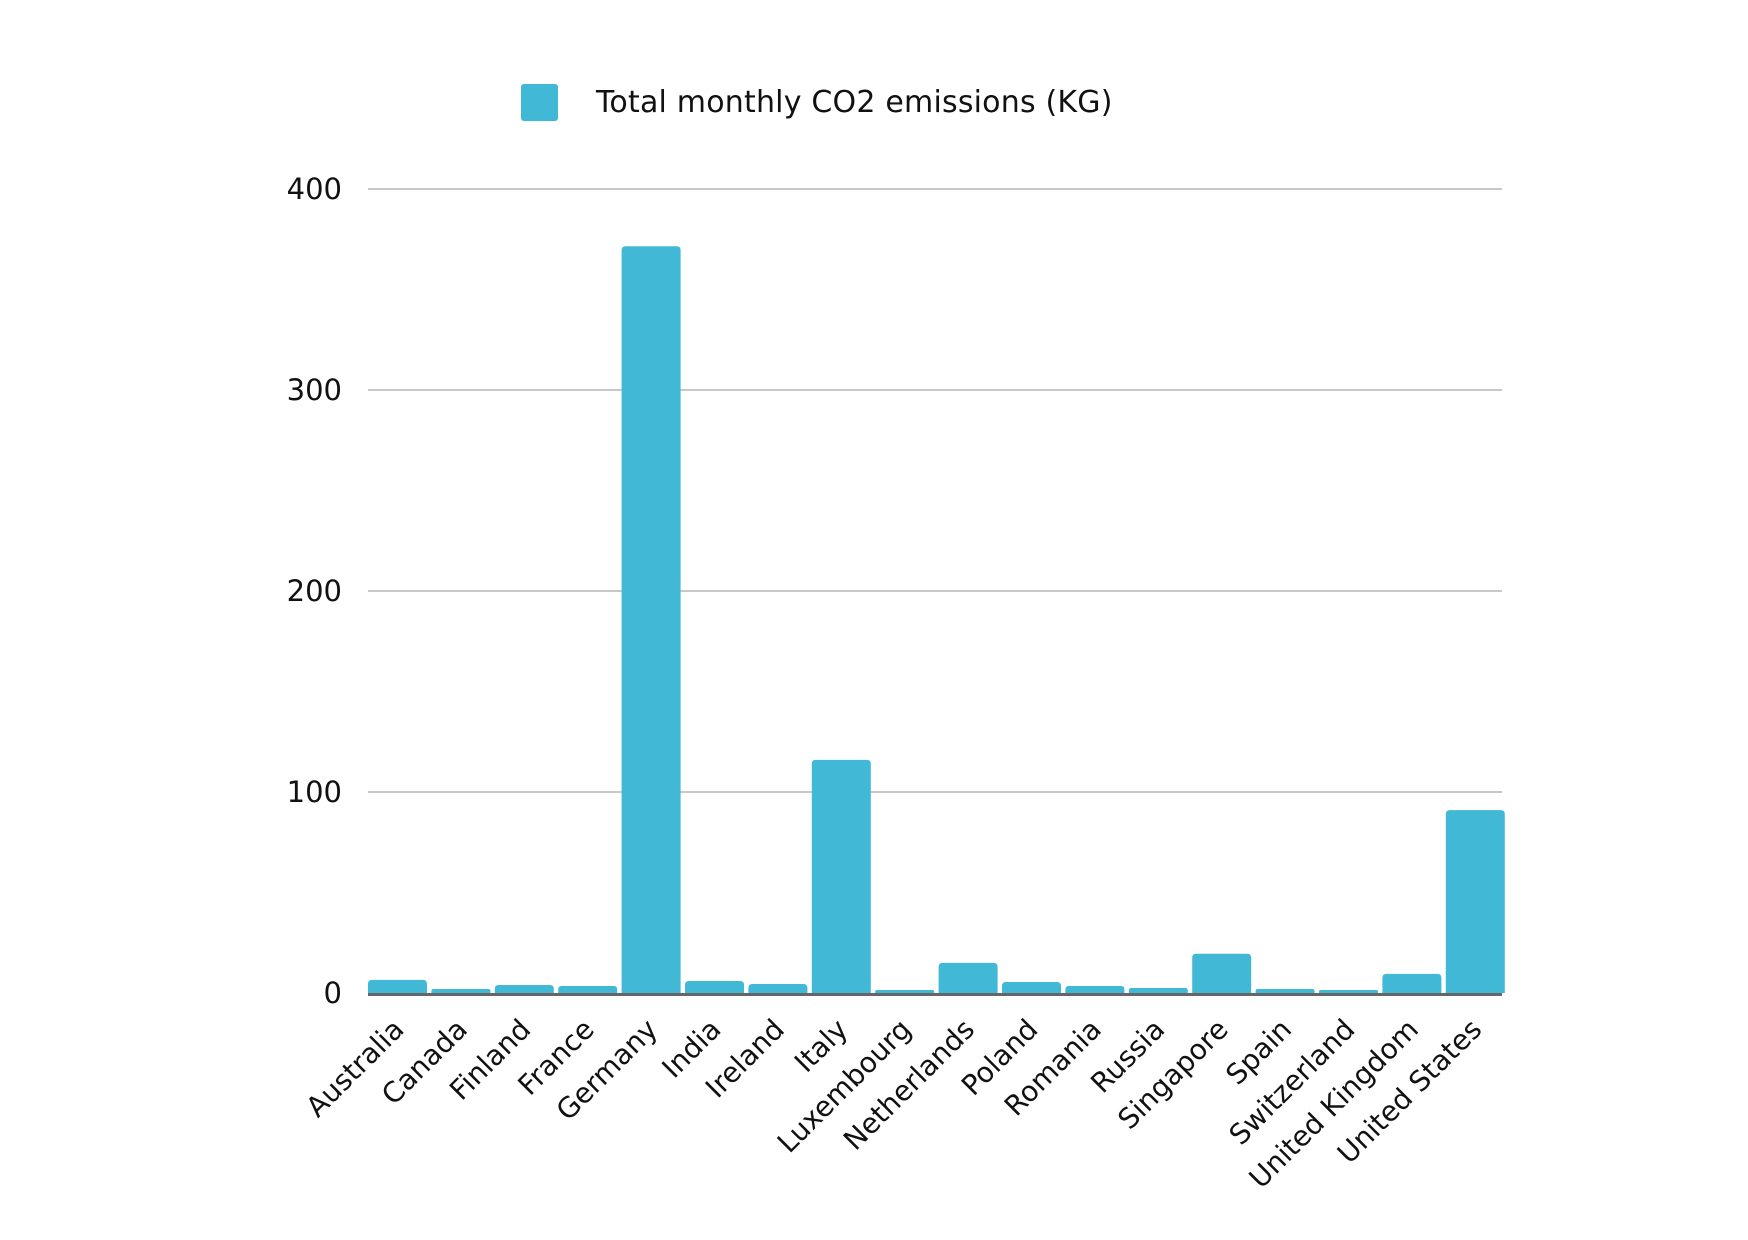  What do you see at coordinates (1285, 990) in the screenshot?
I see `bar-spain` at bounding box center [1285, 990].